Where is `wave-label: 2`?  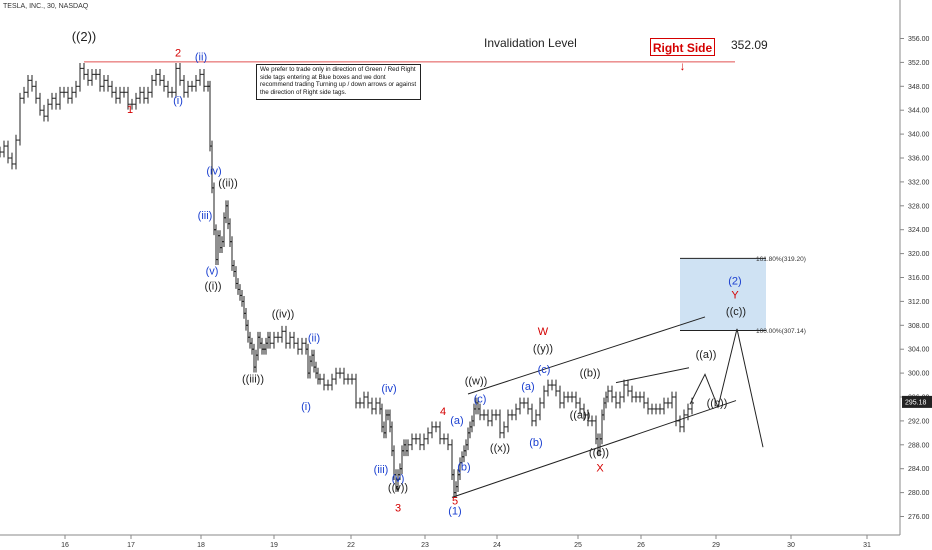 wave-label: 2 is located at coordinates (178, 53).